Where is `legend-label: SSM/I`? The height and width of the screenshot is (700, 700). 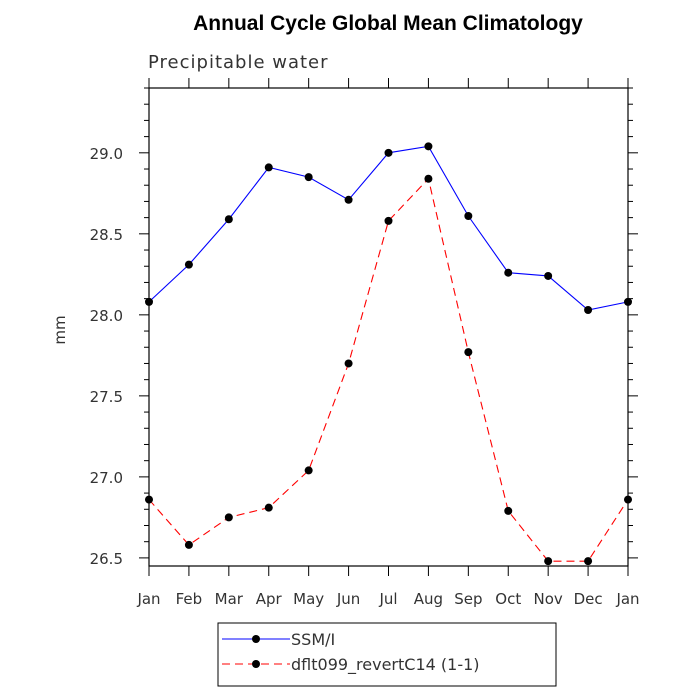 legend-label: SSM/I is located at coordinates (313, 639).